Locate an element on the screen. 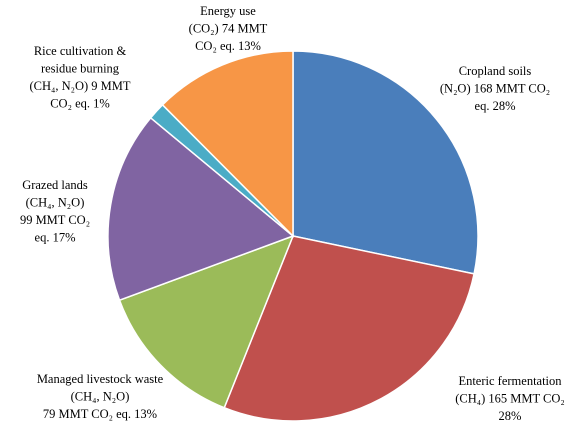 The height and width of the screenshot is (428, 578). slice-label: Cropland soils is located at coordinates (495, 71).